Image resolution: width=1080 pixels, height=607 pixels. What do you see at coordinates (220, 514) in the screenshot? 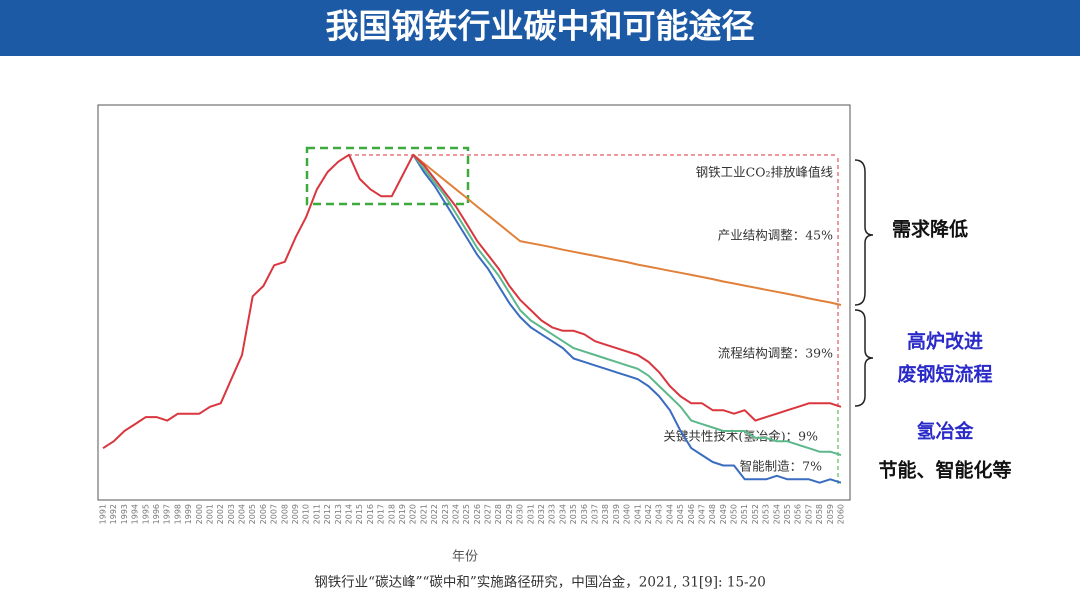
I see `x-tick-label: 2002` at bounding box center [220, 514].